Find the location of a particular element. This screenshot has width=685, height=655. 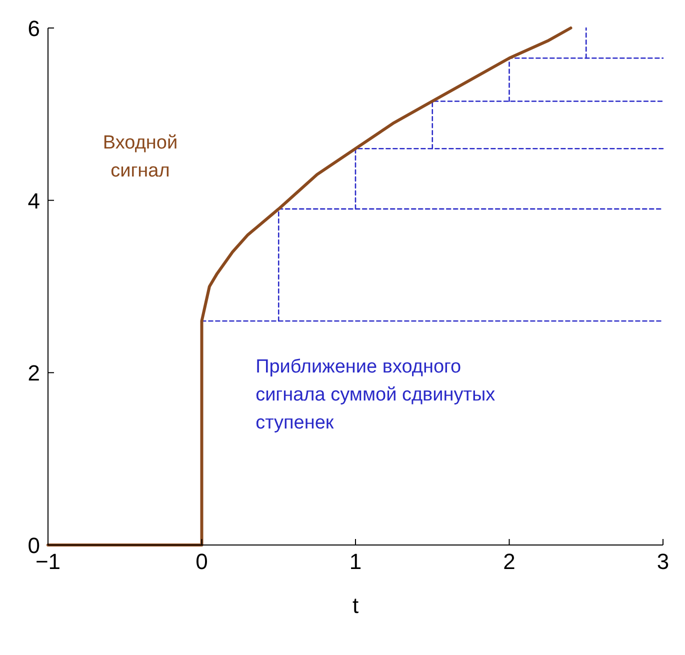

x-tick-label: 1 is located at coordinates (355, 561).